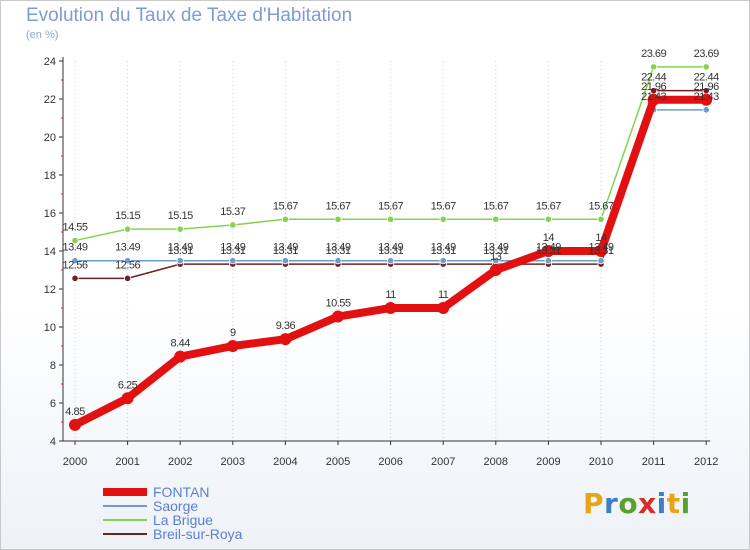 Image resolution: width=750 pixels, height=550 pixels. I want to click on data-label-fontan: 21.96, so click(706, 87).